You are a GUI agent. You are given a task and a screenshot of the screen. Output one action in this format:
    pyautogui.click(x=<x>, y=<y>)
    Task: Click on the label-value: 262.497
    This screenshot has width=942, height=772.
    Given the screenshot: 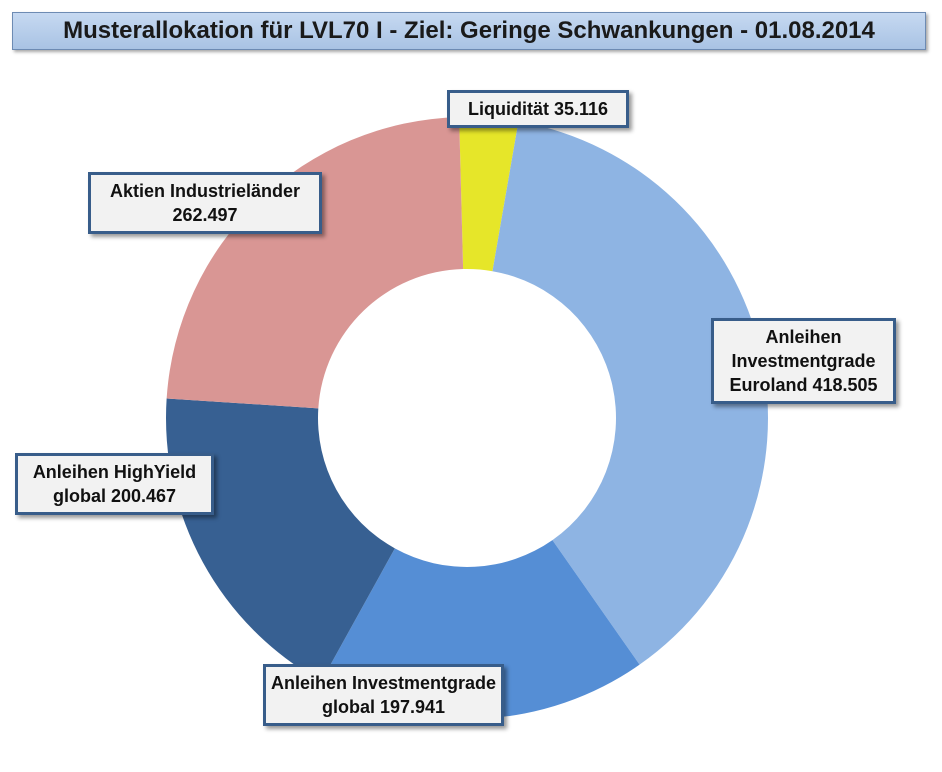 What is the action you would take?
    pyautogui.click(x=205, y=215)
    